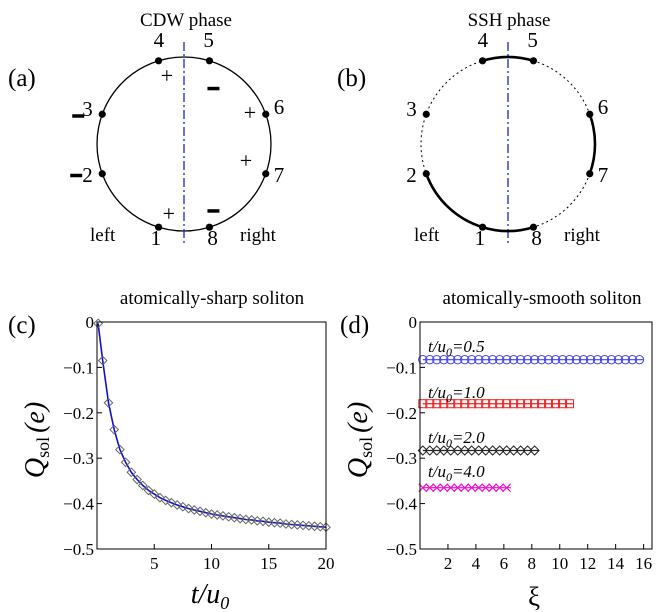 The height and width of the screenshot is (612, 658). What do you see at coordinates (279, 175) in the screenshot?
I see `site-number: 7` at bounding box center [279, 175].